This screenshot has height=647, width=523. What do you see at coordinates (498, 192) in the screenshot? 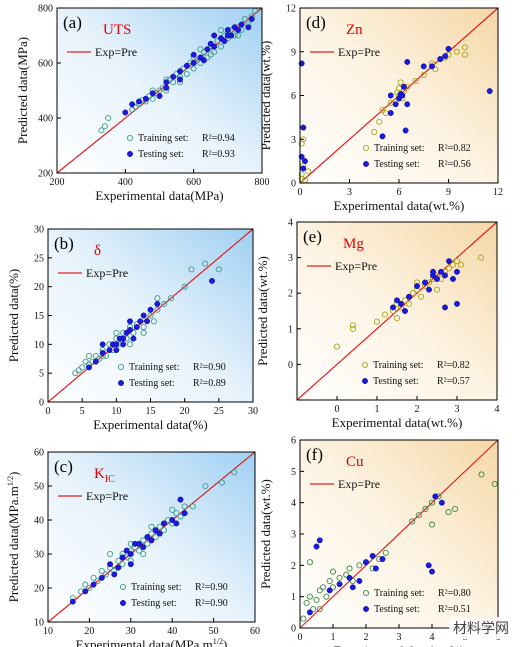
I see `x-tick-label: 12` at bounding box center [498, 192].